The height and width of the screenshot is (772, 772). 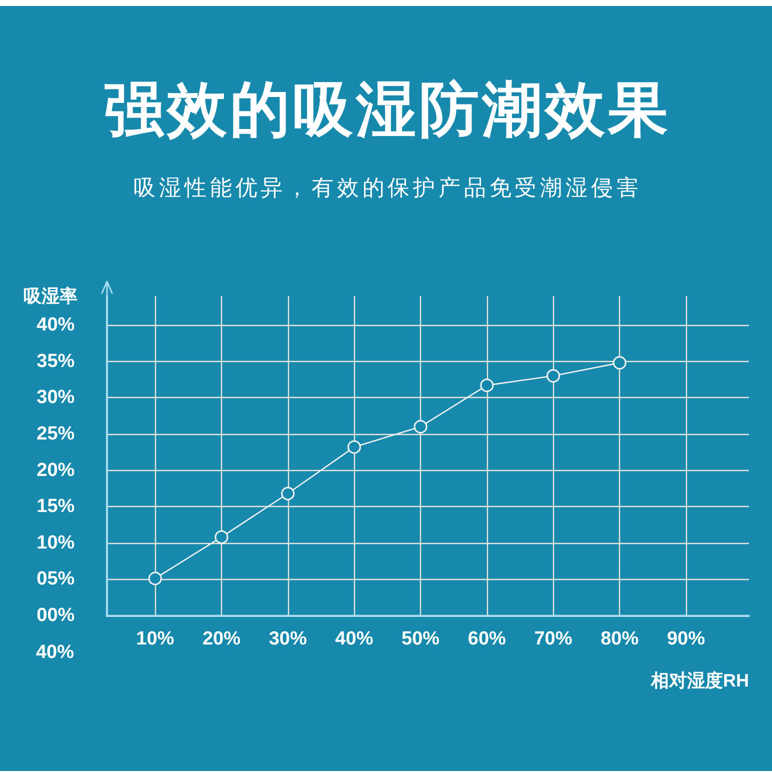 What do you see at coordinates (55, 470) in the screenshot?
I see `y-tick-label: 20%` at bounding box center [55, 470].